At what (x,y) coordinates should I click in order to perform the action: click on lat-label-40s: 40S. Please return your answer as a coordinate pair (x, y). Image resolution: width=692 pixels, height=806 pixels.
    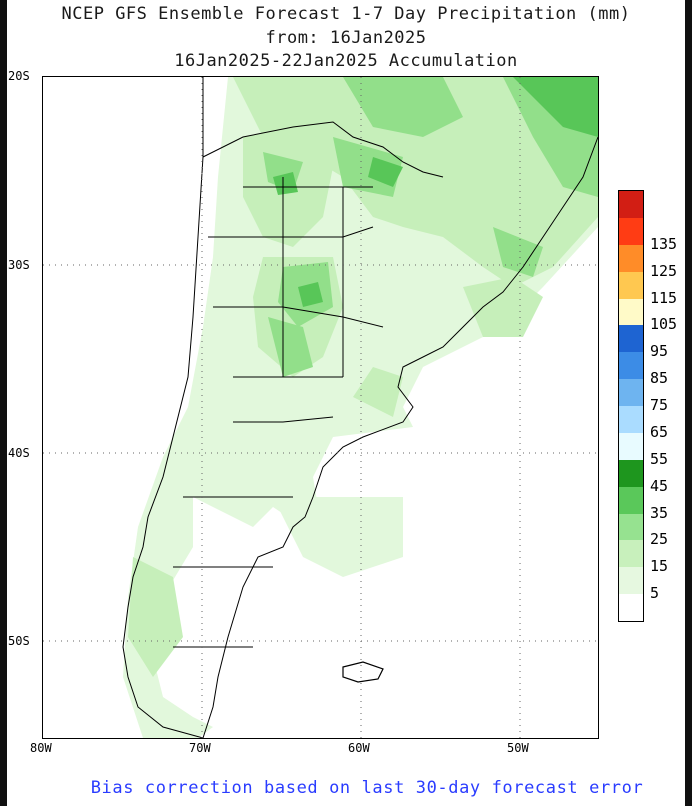
    Looking at the image, I should click on (19, 453).